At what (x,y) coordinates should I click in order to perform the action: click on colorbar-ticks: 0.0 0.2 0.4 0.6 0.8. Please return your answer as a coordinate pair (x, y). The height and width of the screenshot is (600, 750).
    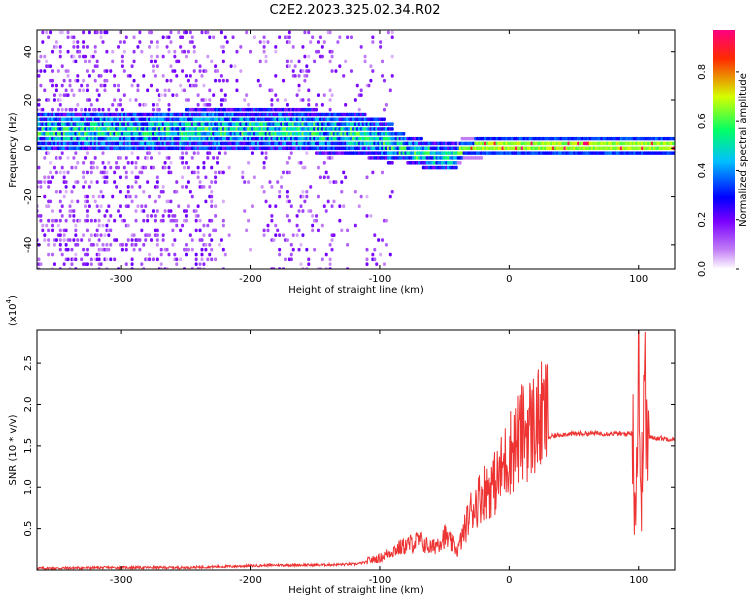
    Looking at the image, I should click on (718, 170).